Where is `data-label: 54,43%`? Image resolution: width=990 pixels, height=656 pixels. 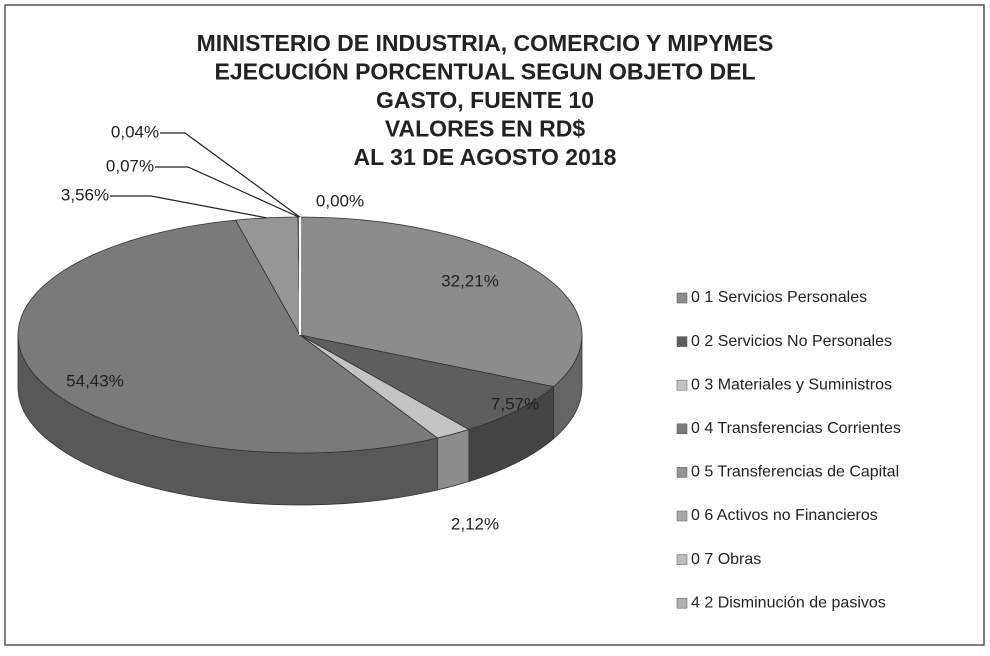 data-label: 54,43% is located at coordinates (95, 380).